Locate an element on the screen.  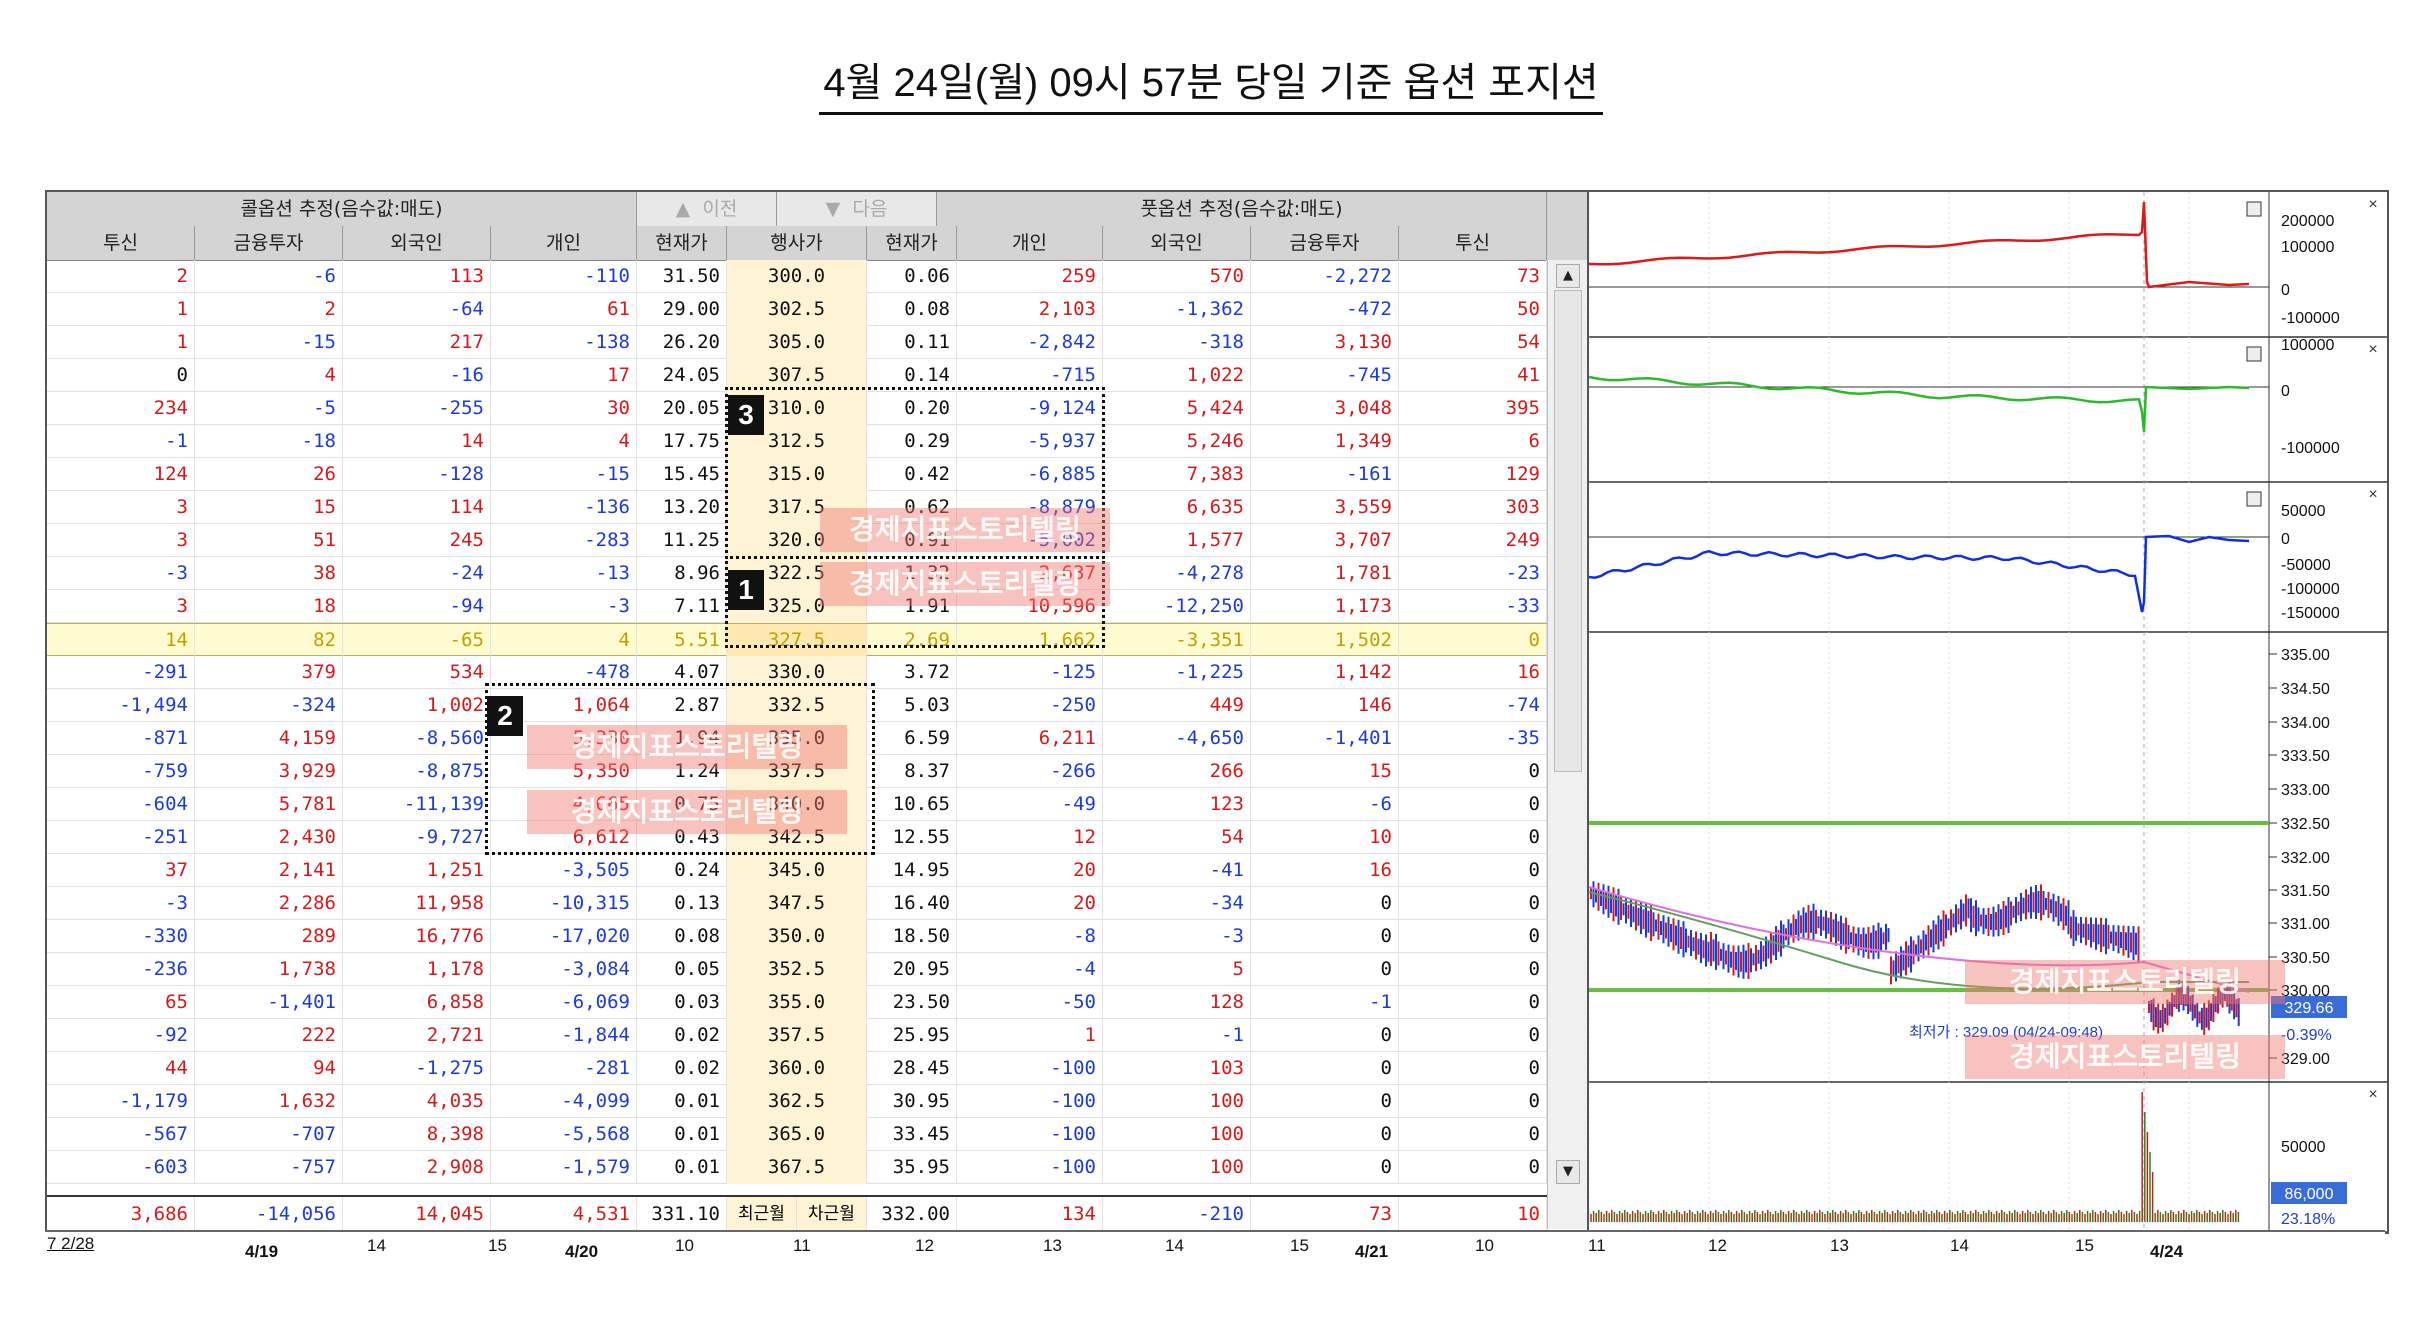
call-fin-invest-cell: -18 is located at coordinates (269, 441).